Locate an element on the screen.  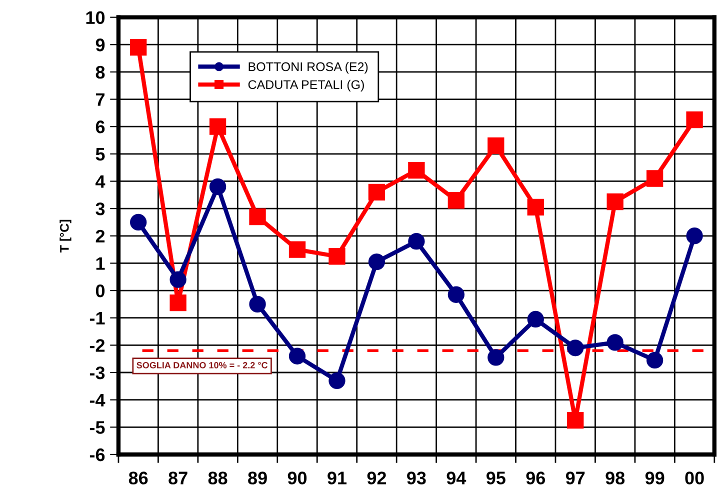
x-tick-label: 97 is located at coordinates (575, 478).